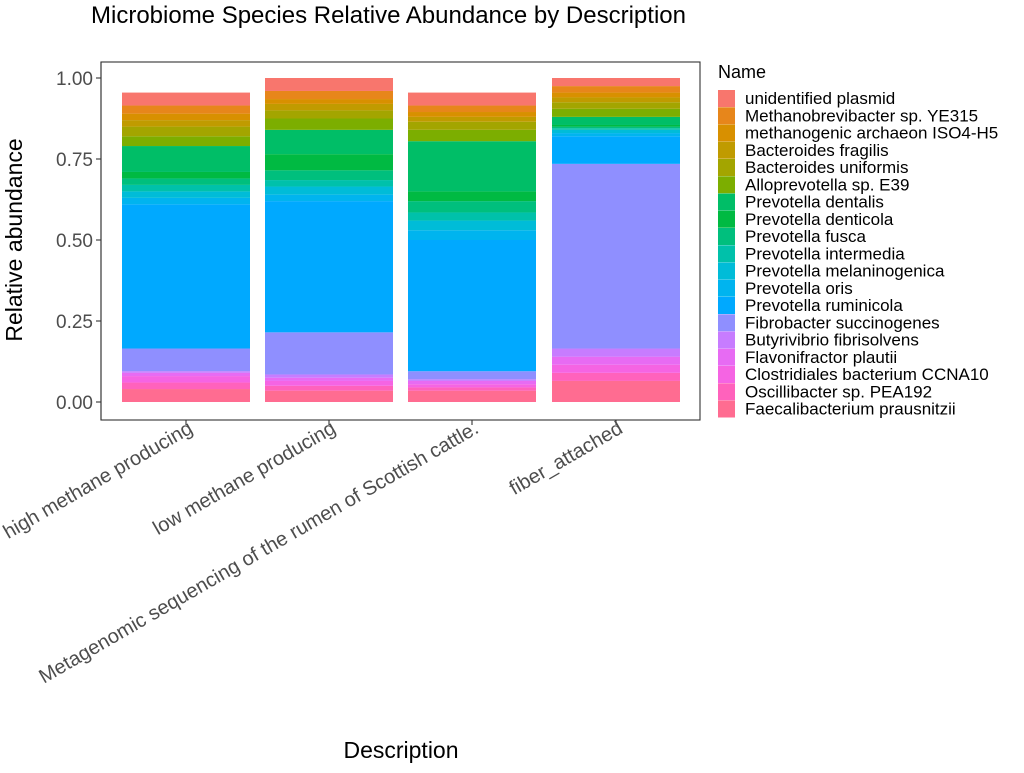  Describe the element at coordinates (726, 409) in the screenshot. I see `legend-swatch-faecalibacterium-prausnitzii` at that location.